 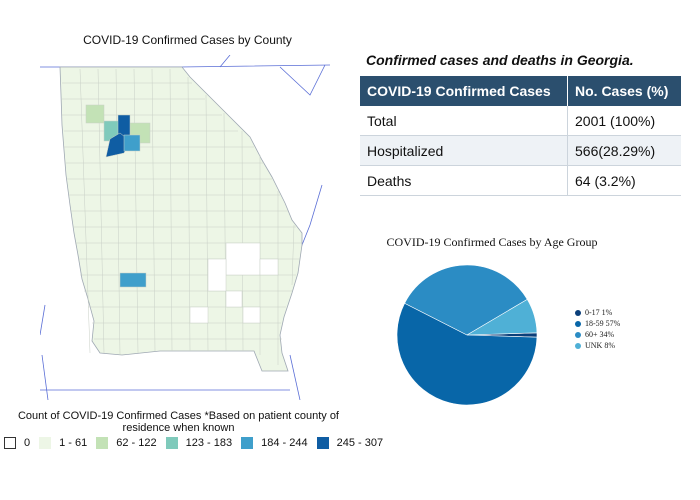 I want to click on pie-legend-label: UNK 8%, so click(x=600, y=345).